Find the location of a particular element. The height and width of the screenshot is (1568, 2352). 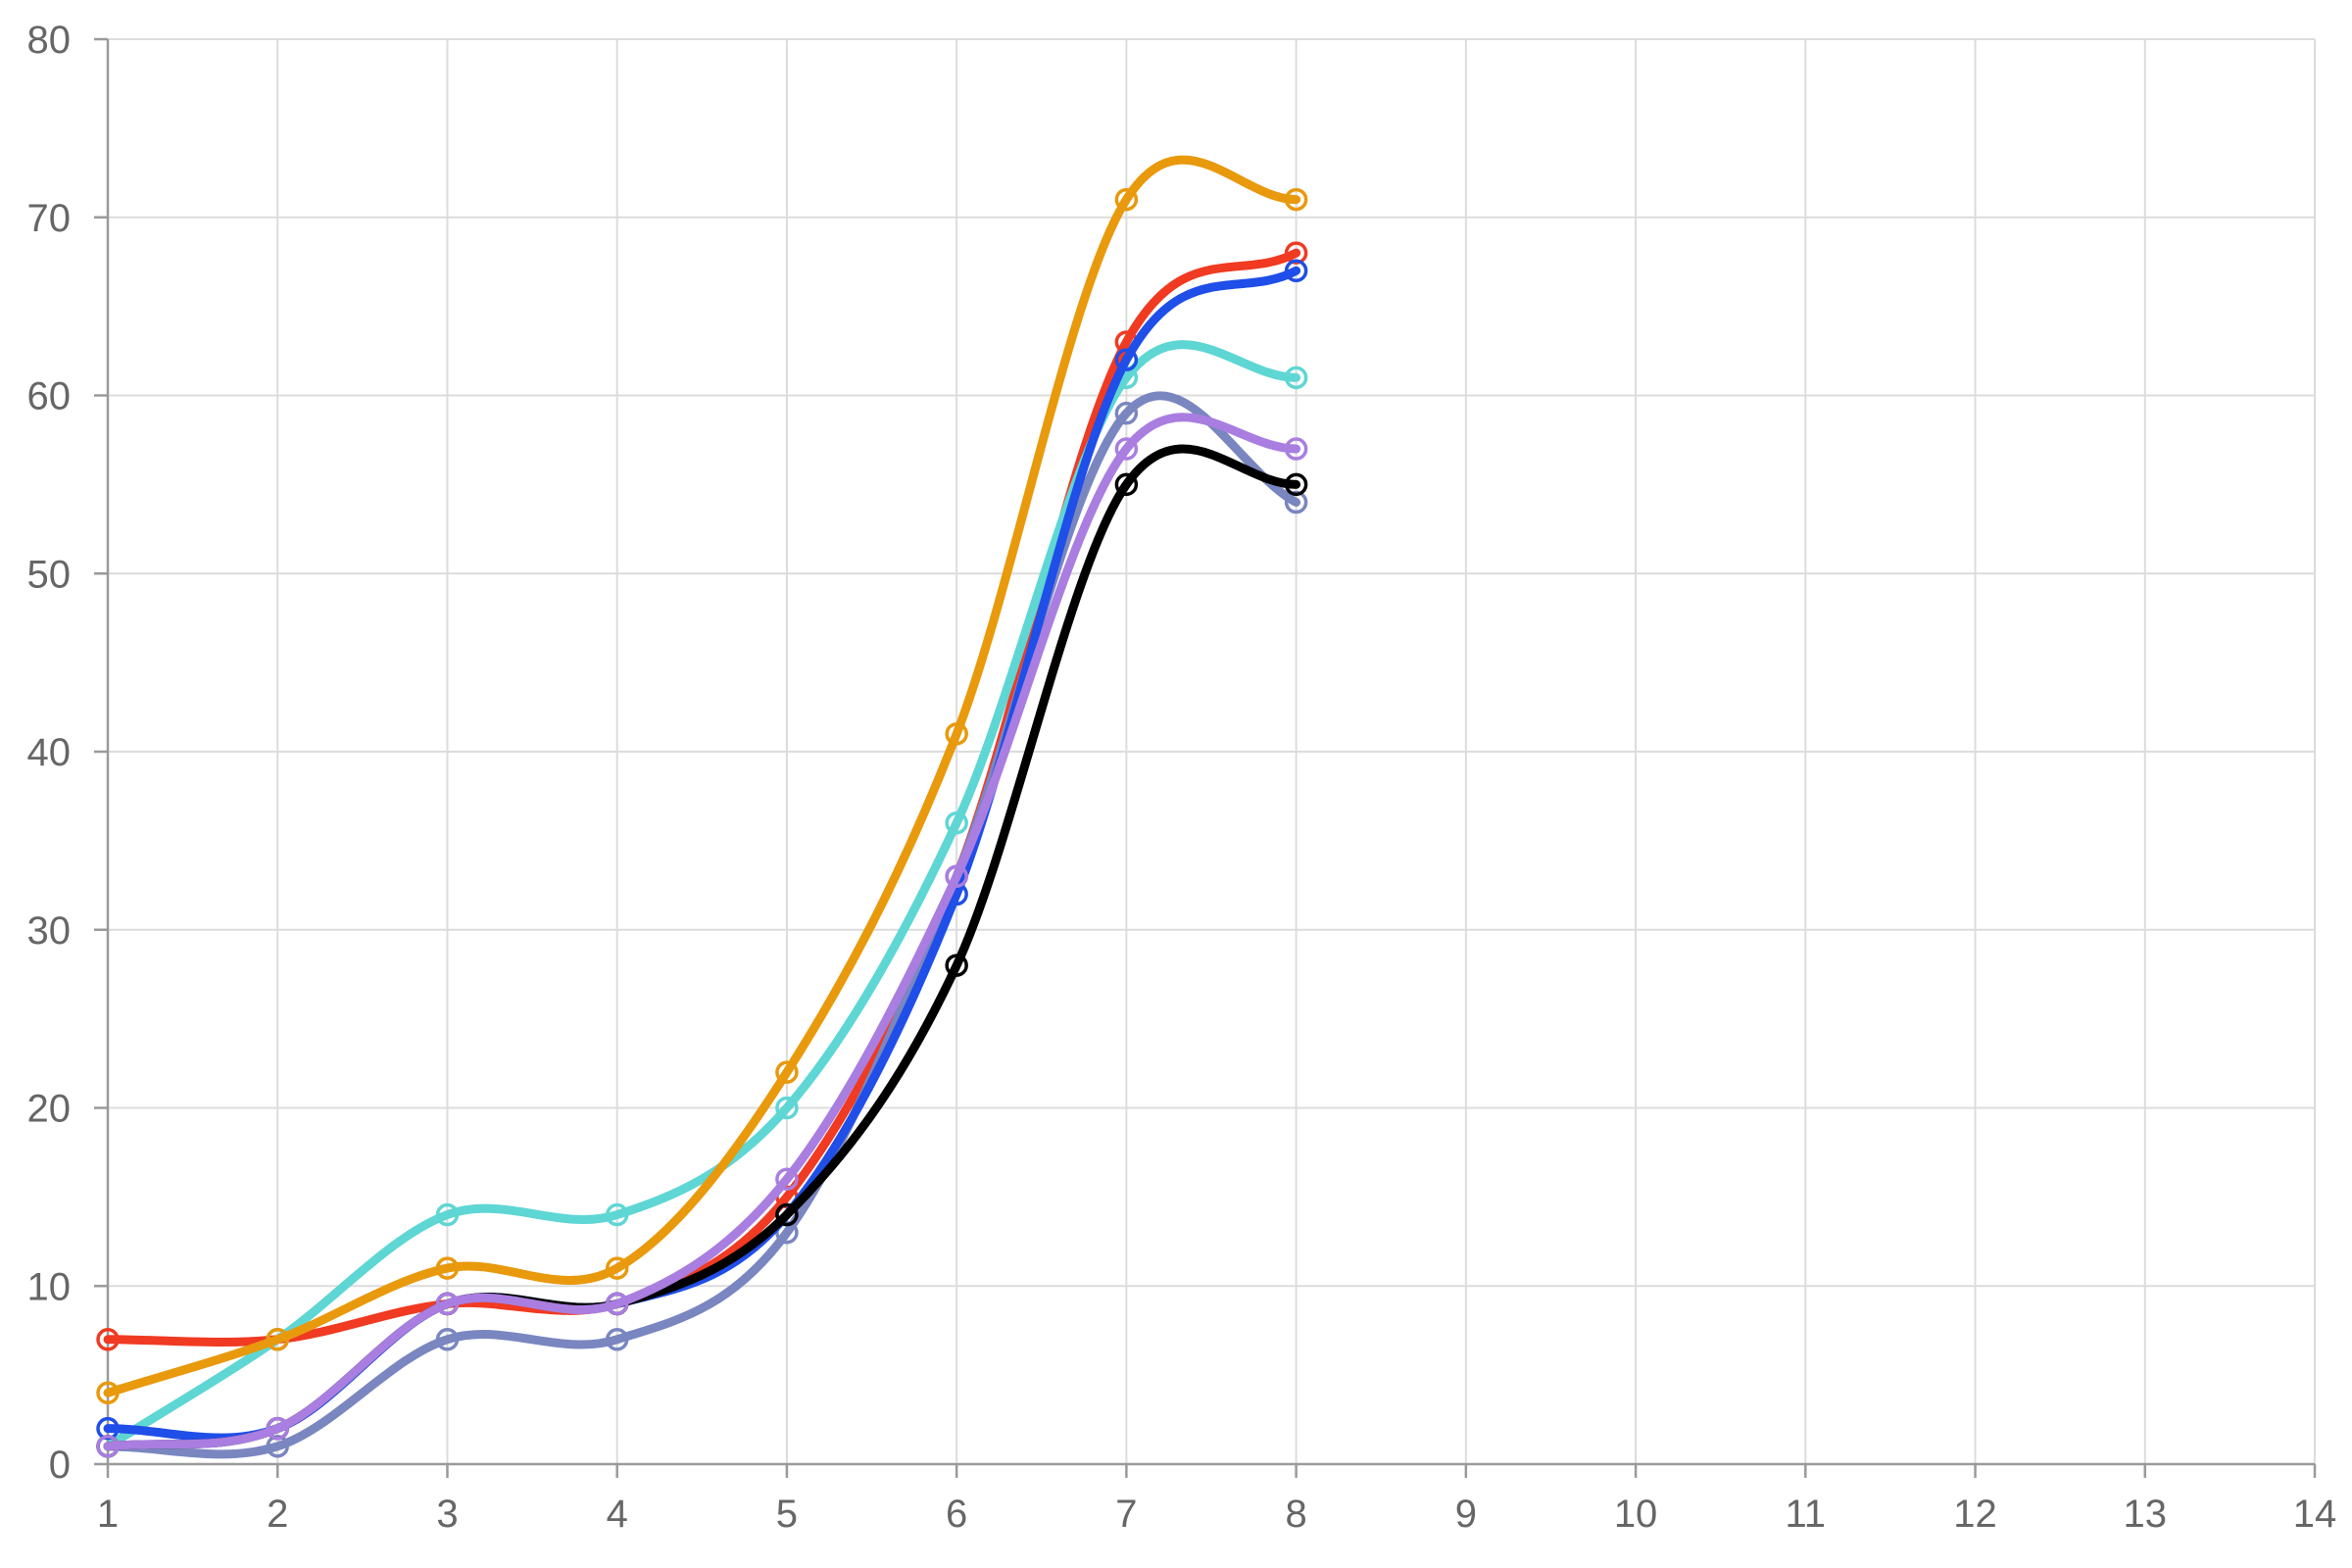

y-tick-label: 70 is located at coordinates (49, 218).